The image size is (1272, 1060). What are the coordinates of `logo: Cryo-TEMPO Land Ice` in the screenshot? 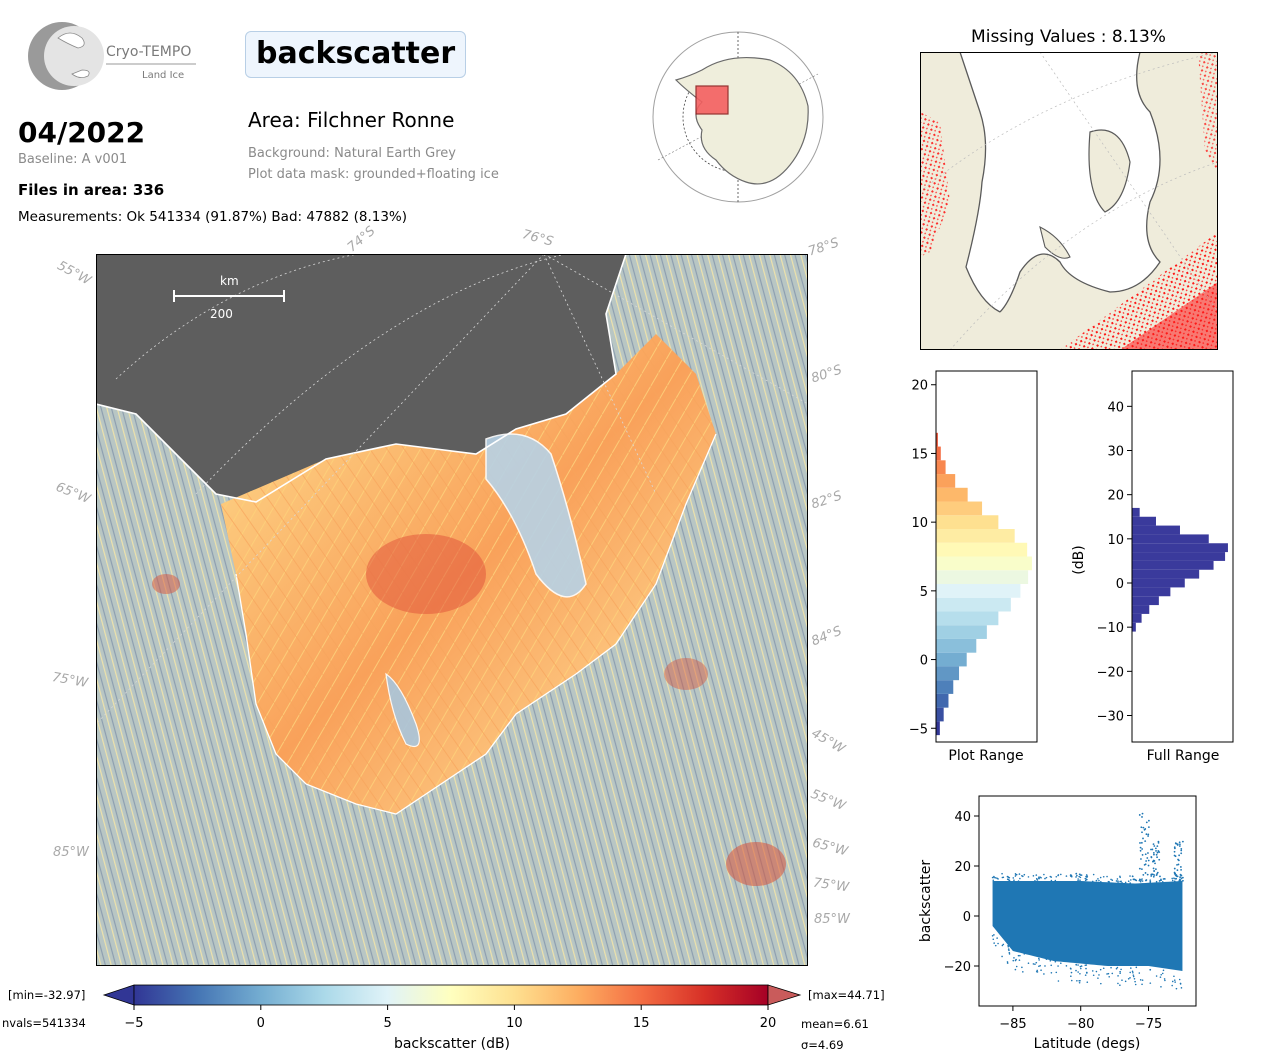 It's located at (108, 56).